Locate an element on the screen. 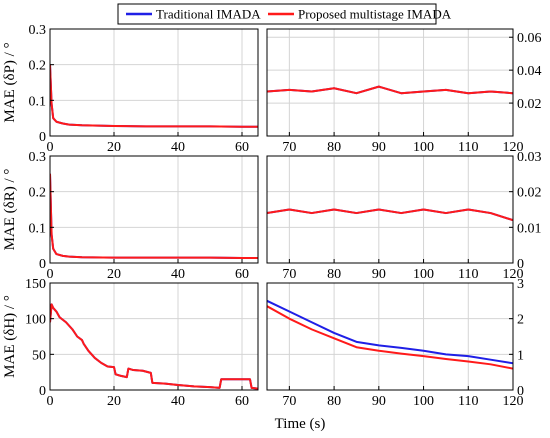 Image resolution: width=550 pixels, height=438 pixels. y-tick-label: 100 is located at coordinates (35, 320).